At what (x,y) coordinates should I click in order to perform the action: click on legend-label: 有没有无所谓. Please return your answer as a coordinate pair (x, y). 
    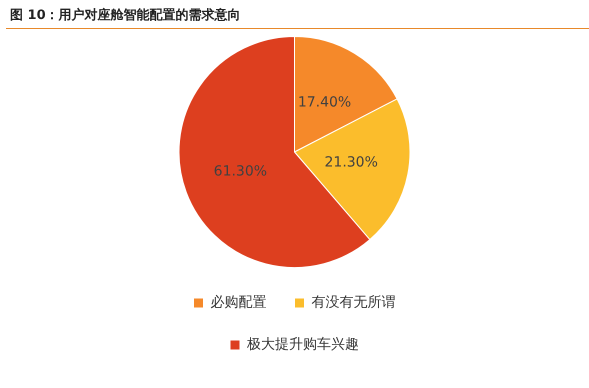
    Looking at the image, I should click on (354, 302).